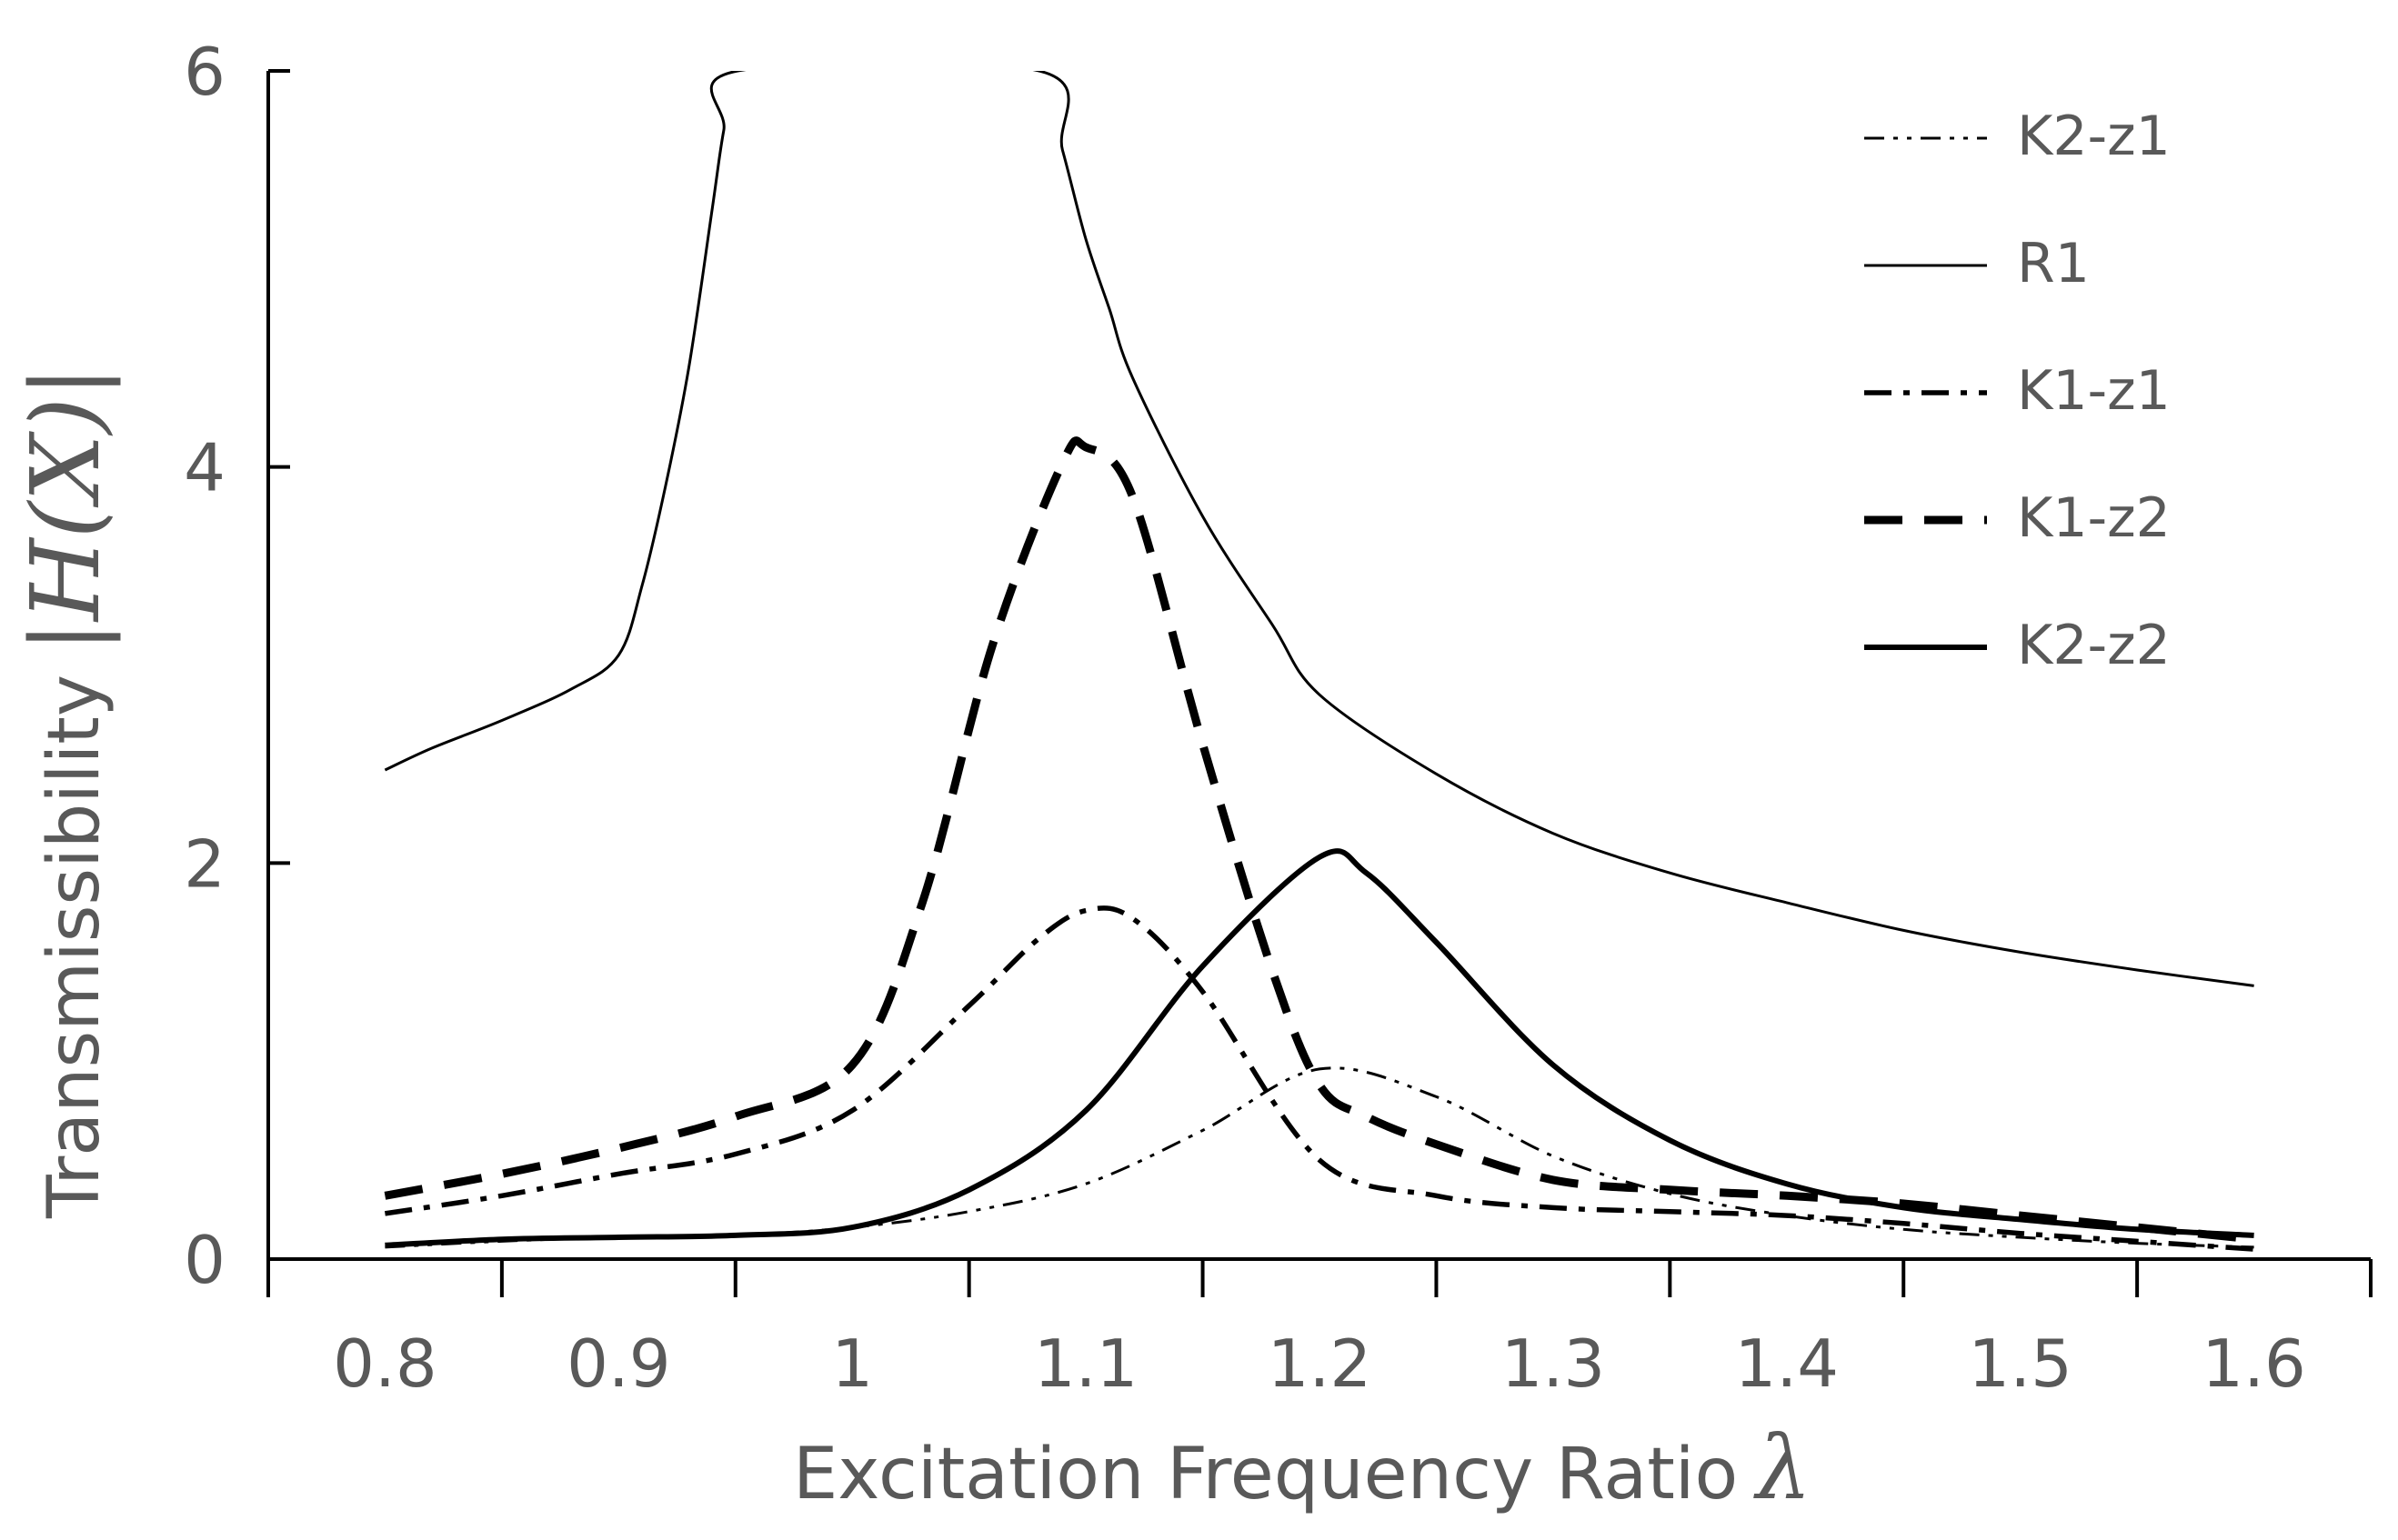 The height and width of the screenshot is (1540, 2398). What do you see at coordinates (75, 947) in the screenshot?
I see `y-axis-label: Transmissibility` at bounding box center [75, 947].